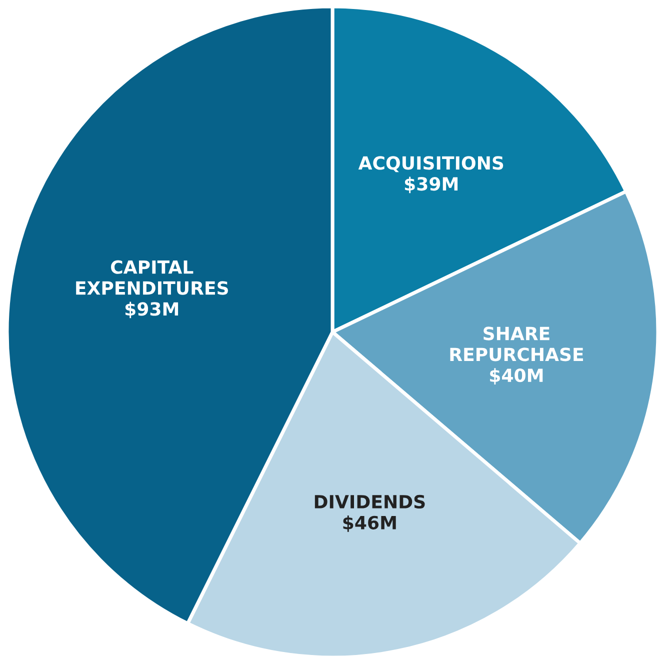 The width and height of the screenshot is (665, 664). I want to click on data-label: $40M, so click(516, 376).